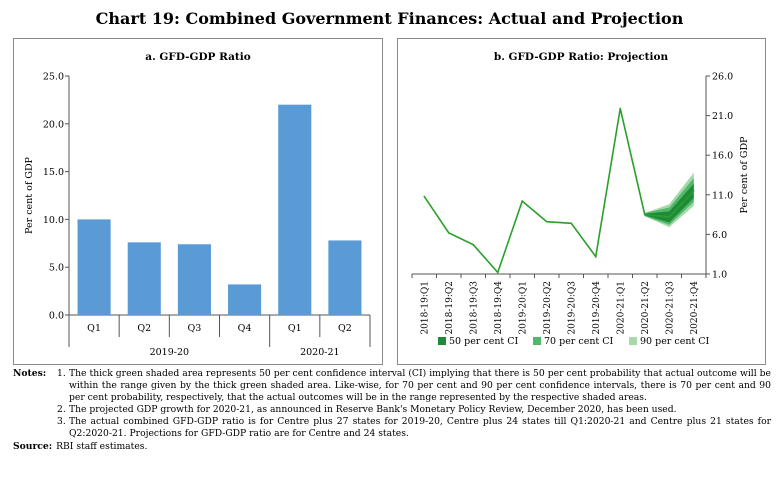 Image resolution: width=779 pixels, height=477 pixels. I want to click on ci-band-ci50, so click(669, 203).